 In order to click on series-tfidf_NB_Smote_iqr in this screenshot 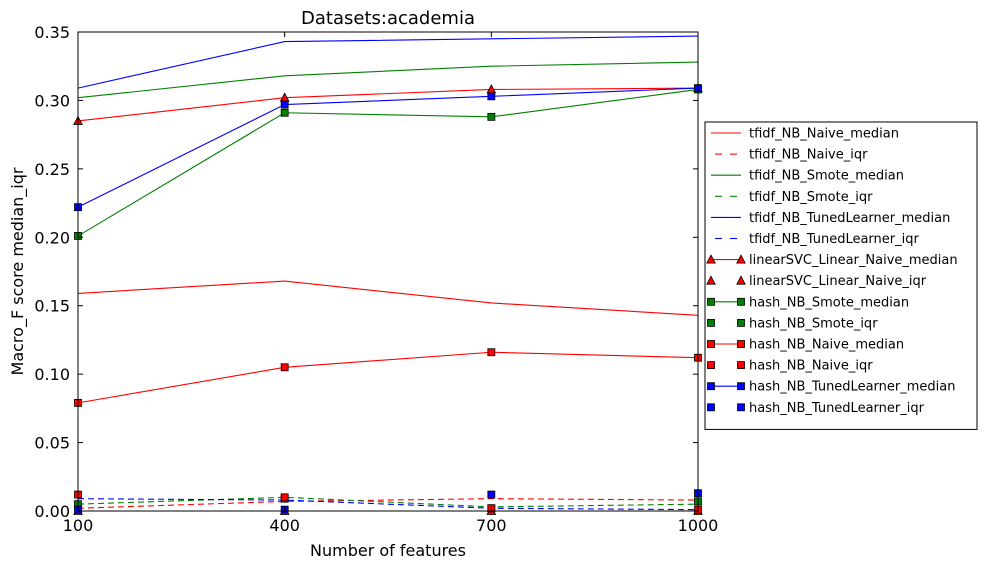, I will do `click(388, 502)`.